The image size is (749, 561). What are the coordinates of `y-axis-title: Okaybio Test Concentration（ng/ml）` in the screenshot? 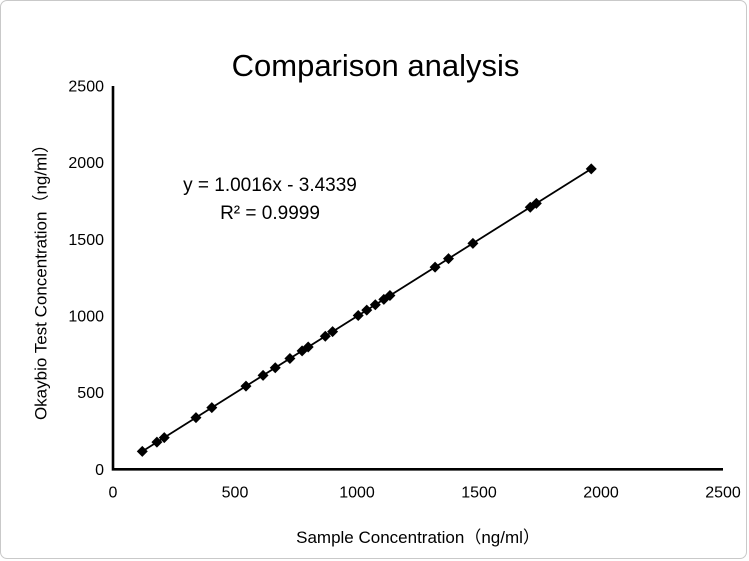 It's located at (41, 278).